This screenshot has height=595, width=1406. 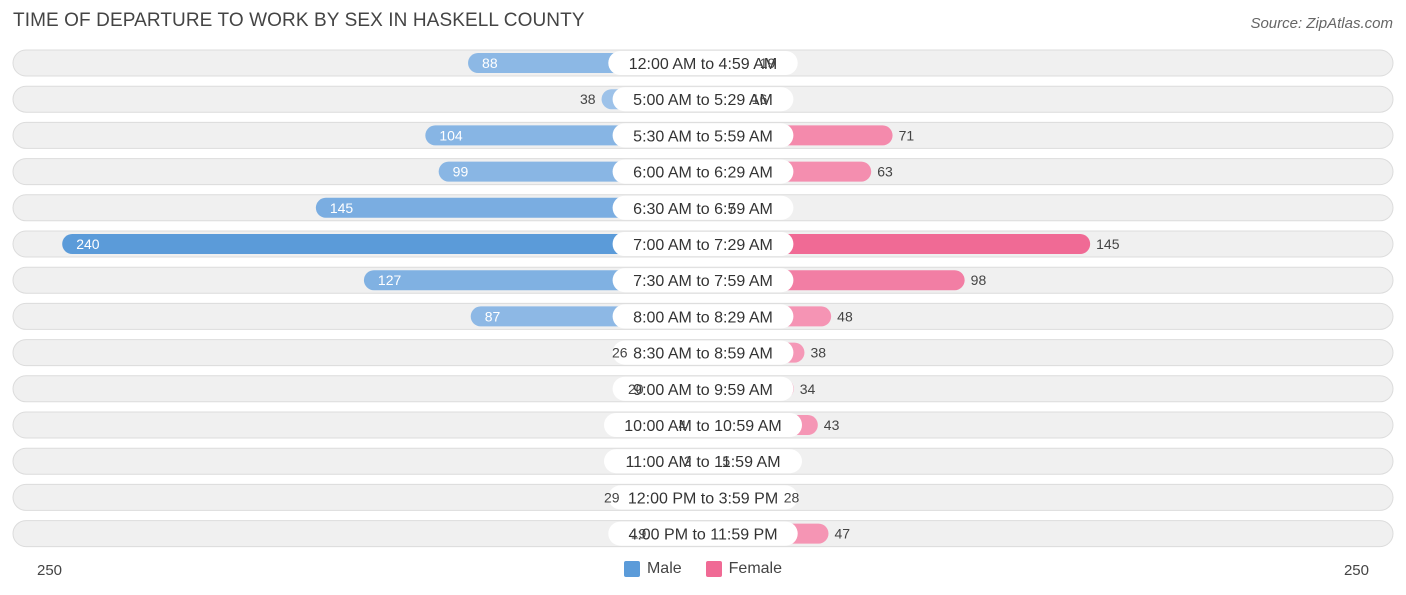 What do you see at coordinates (726, 461) in the screenshot?
I see `female-value-label: 5` at bounding box center [726, 461].